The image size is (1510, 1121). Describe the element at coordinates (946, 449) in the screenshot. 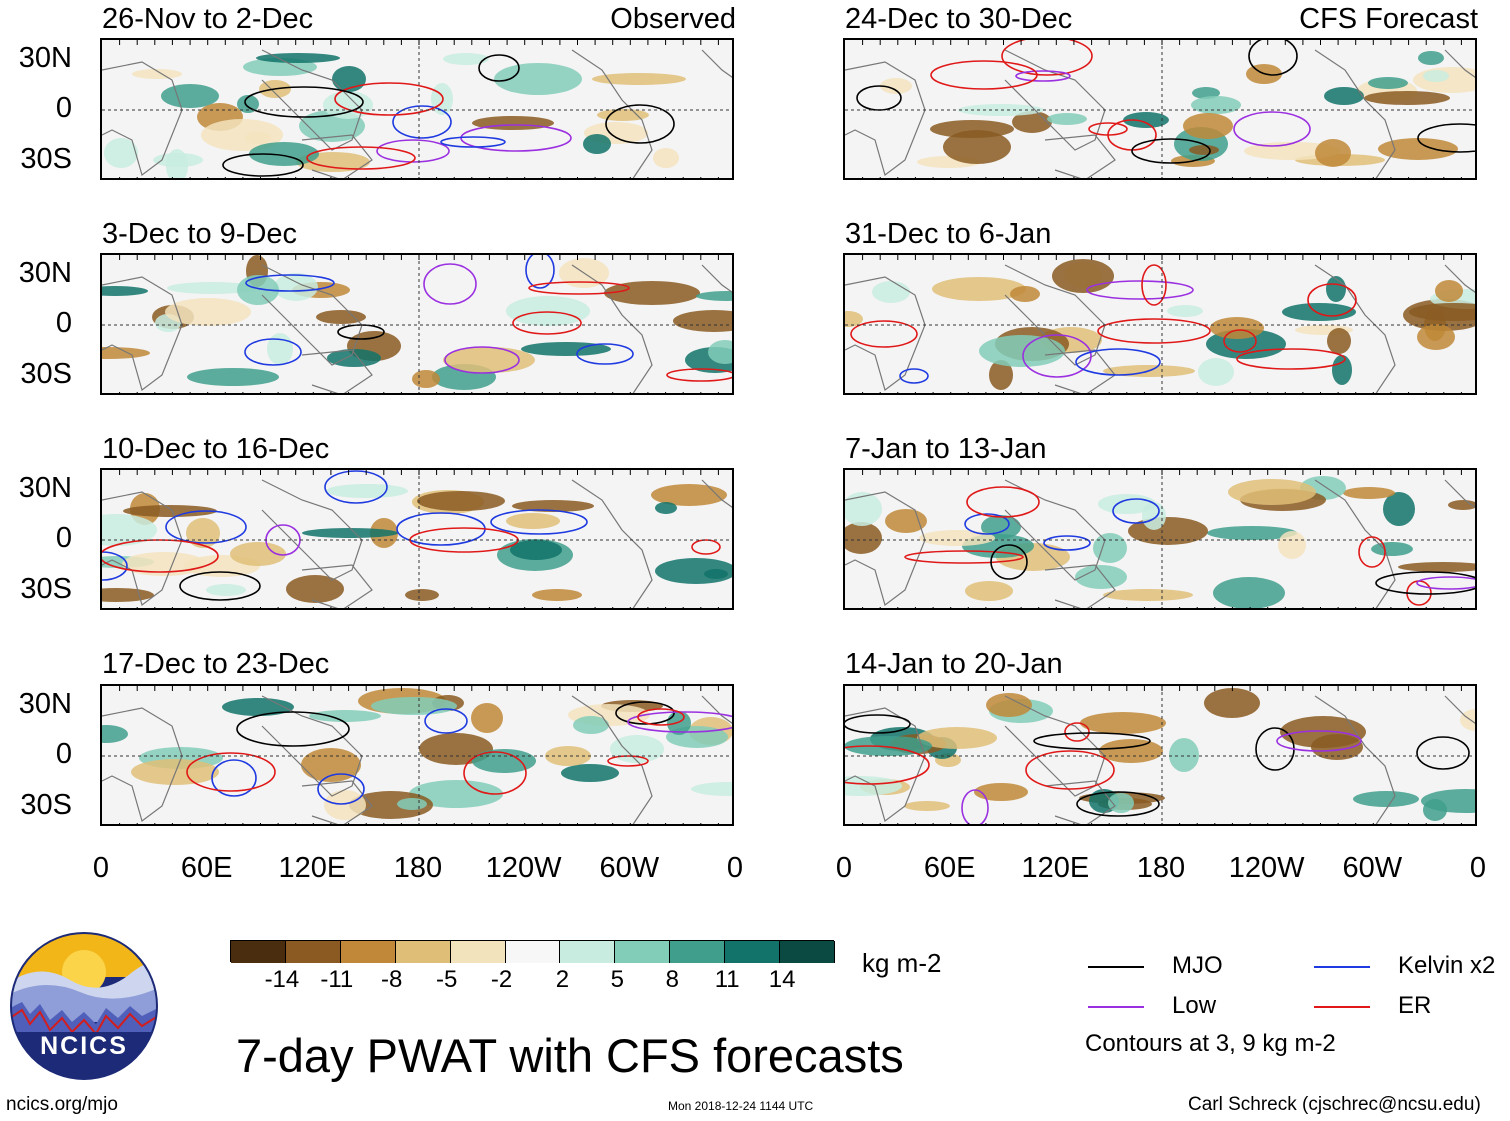

I see `panel-title-right-2: 7-Jan to 13-Jan` at that location.